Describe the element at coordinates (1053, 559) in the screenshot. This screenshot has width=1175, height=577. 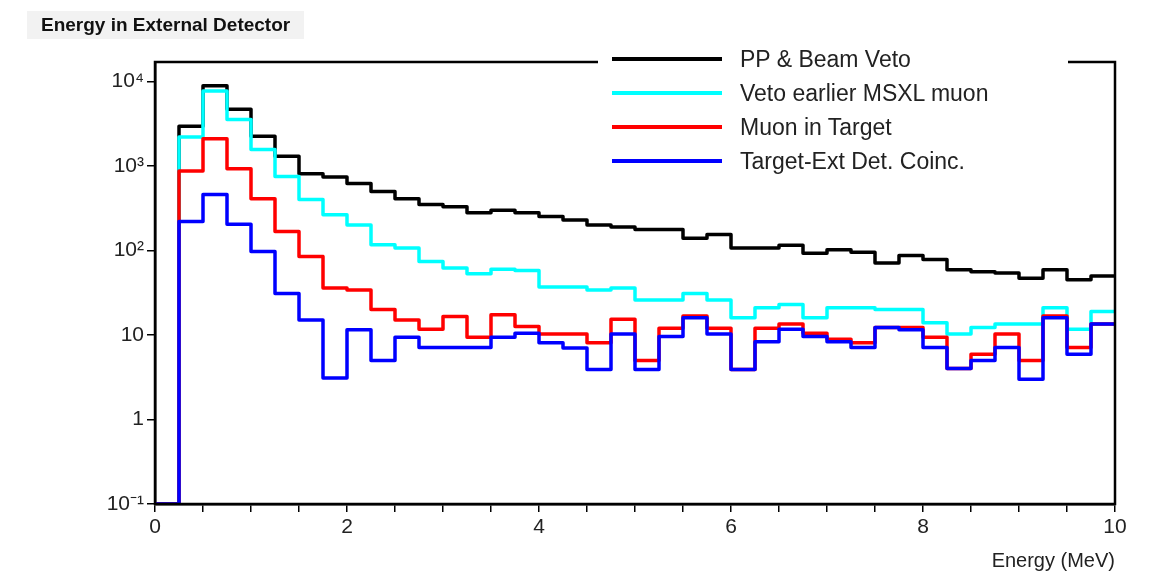
I see `x-axis-title: Energy (MeV)` at that location.